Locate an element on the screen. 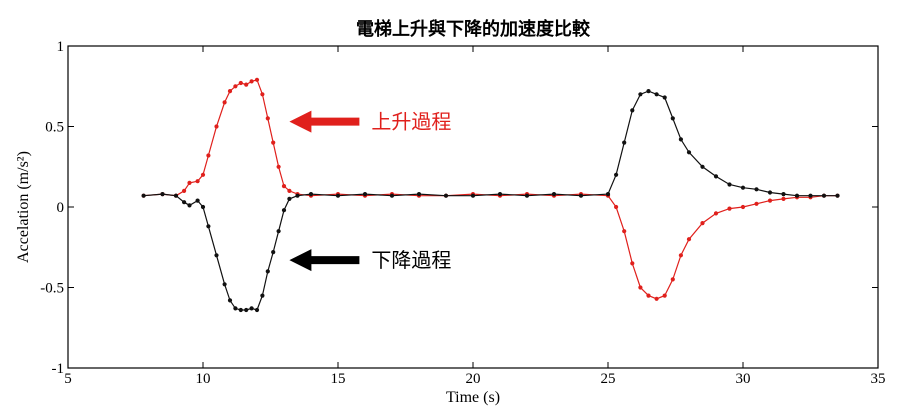 The height and width of the screenshot is (414, 898). x-tick-labels: 5 10 15 20 25 30 35 is located at coordinates (474, 379).